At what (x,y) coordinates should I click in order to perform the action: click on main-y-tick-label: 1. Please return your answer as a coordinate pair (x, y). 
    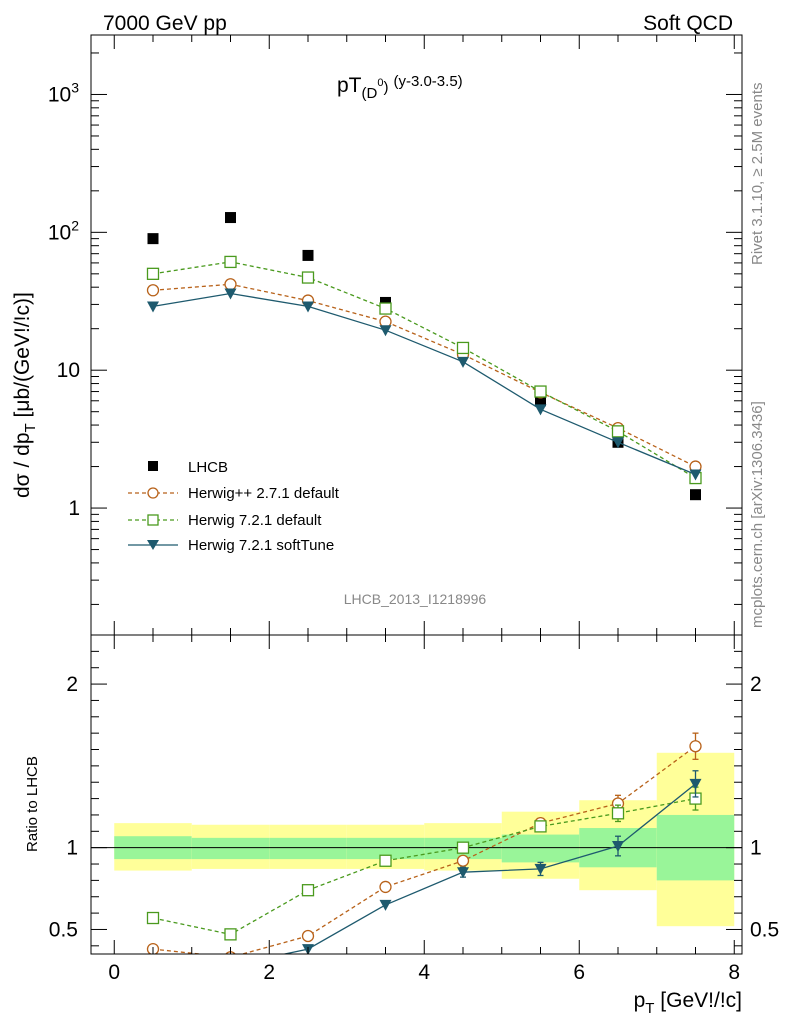
    Looking at the image, I should click on (74, 508).